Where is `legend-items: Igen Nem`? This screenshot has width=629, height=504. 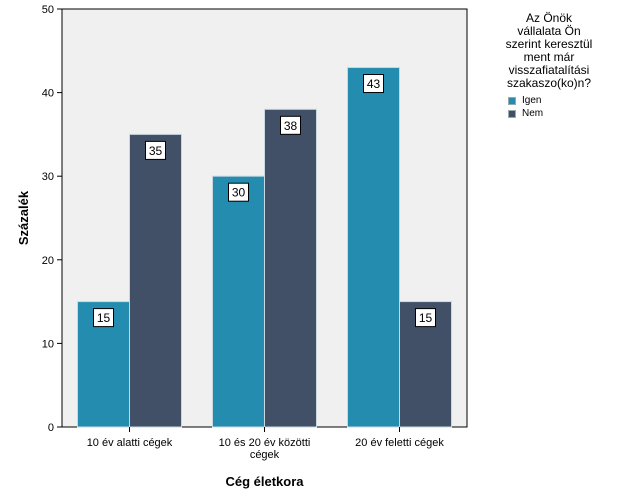
legend-items: Igen Nem is located at coordinates (565, 107).